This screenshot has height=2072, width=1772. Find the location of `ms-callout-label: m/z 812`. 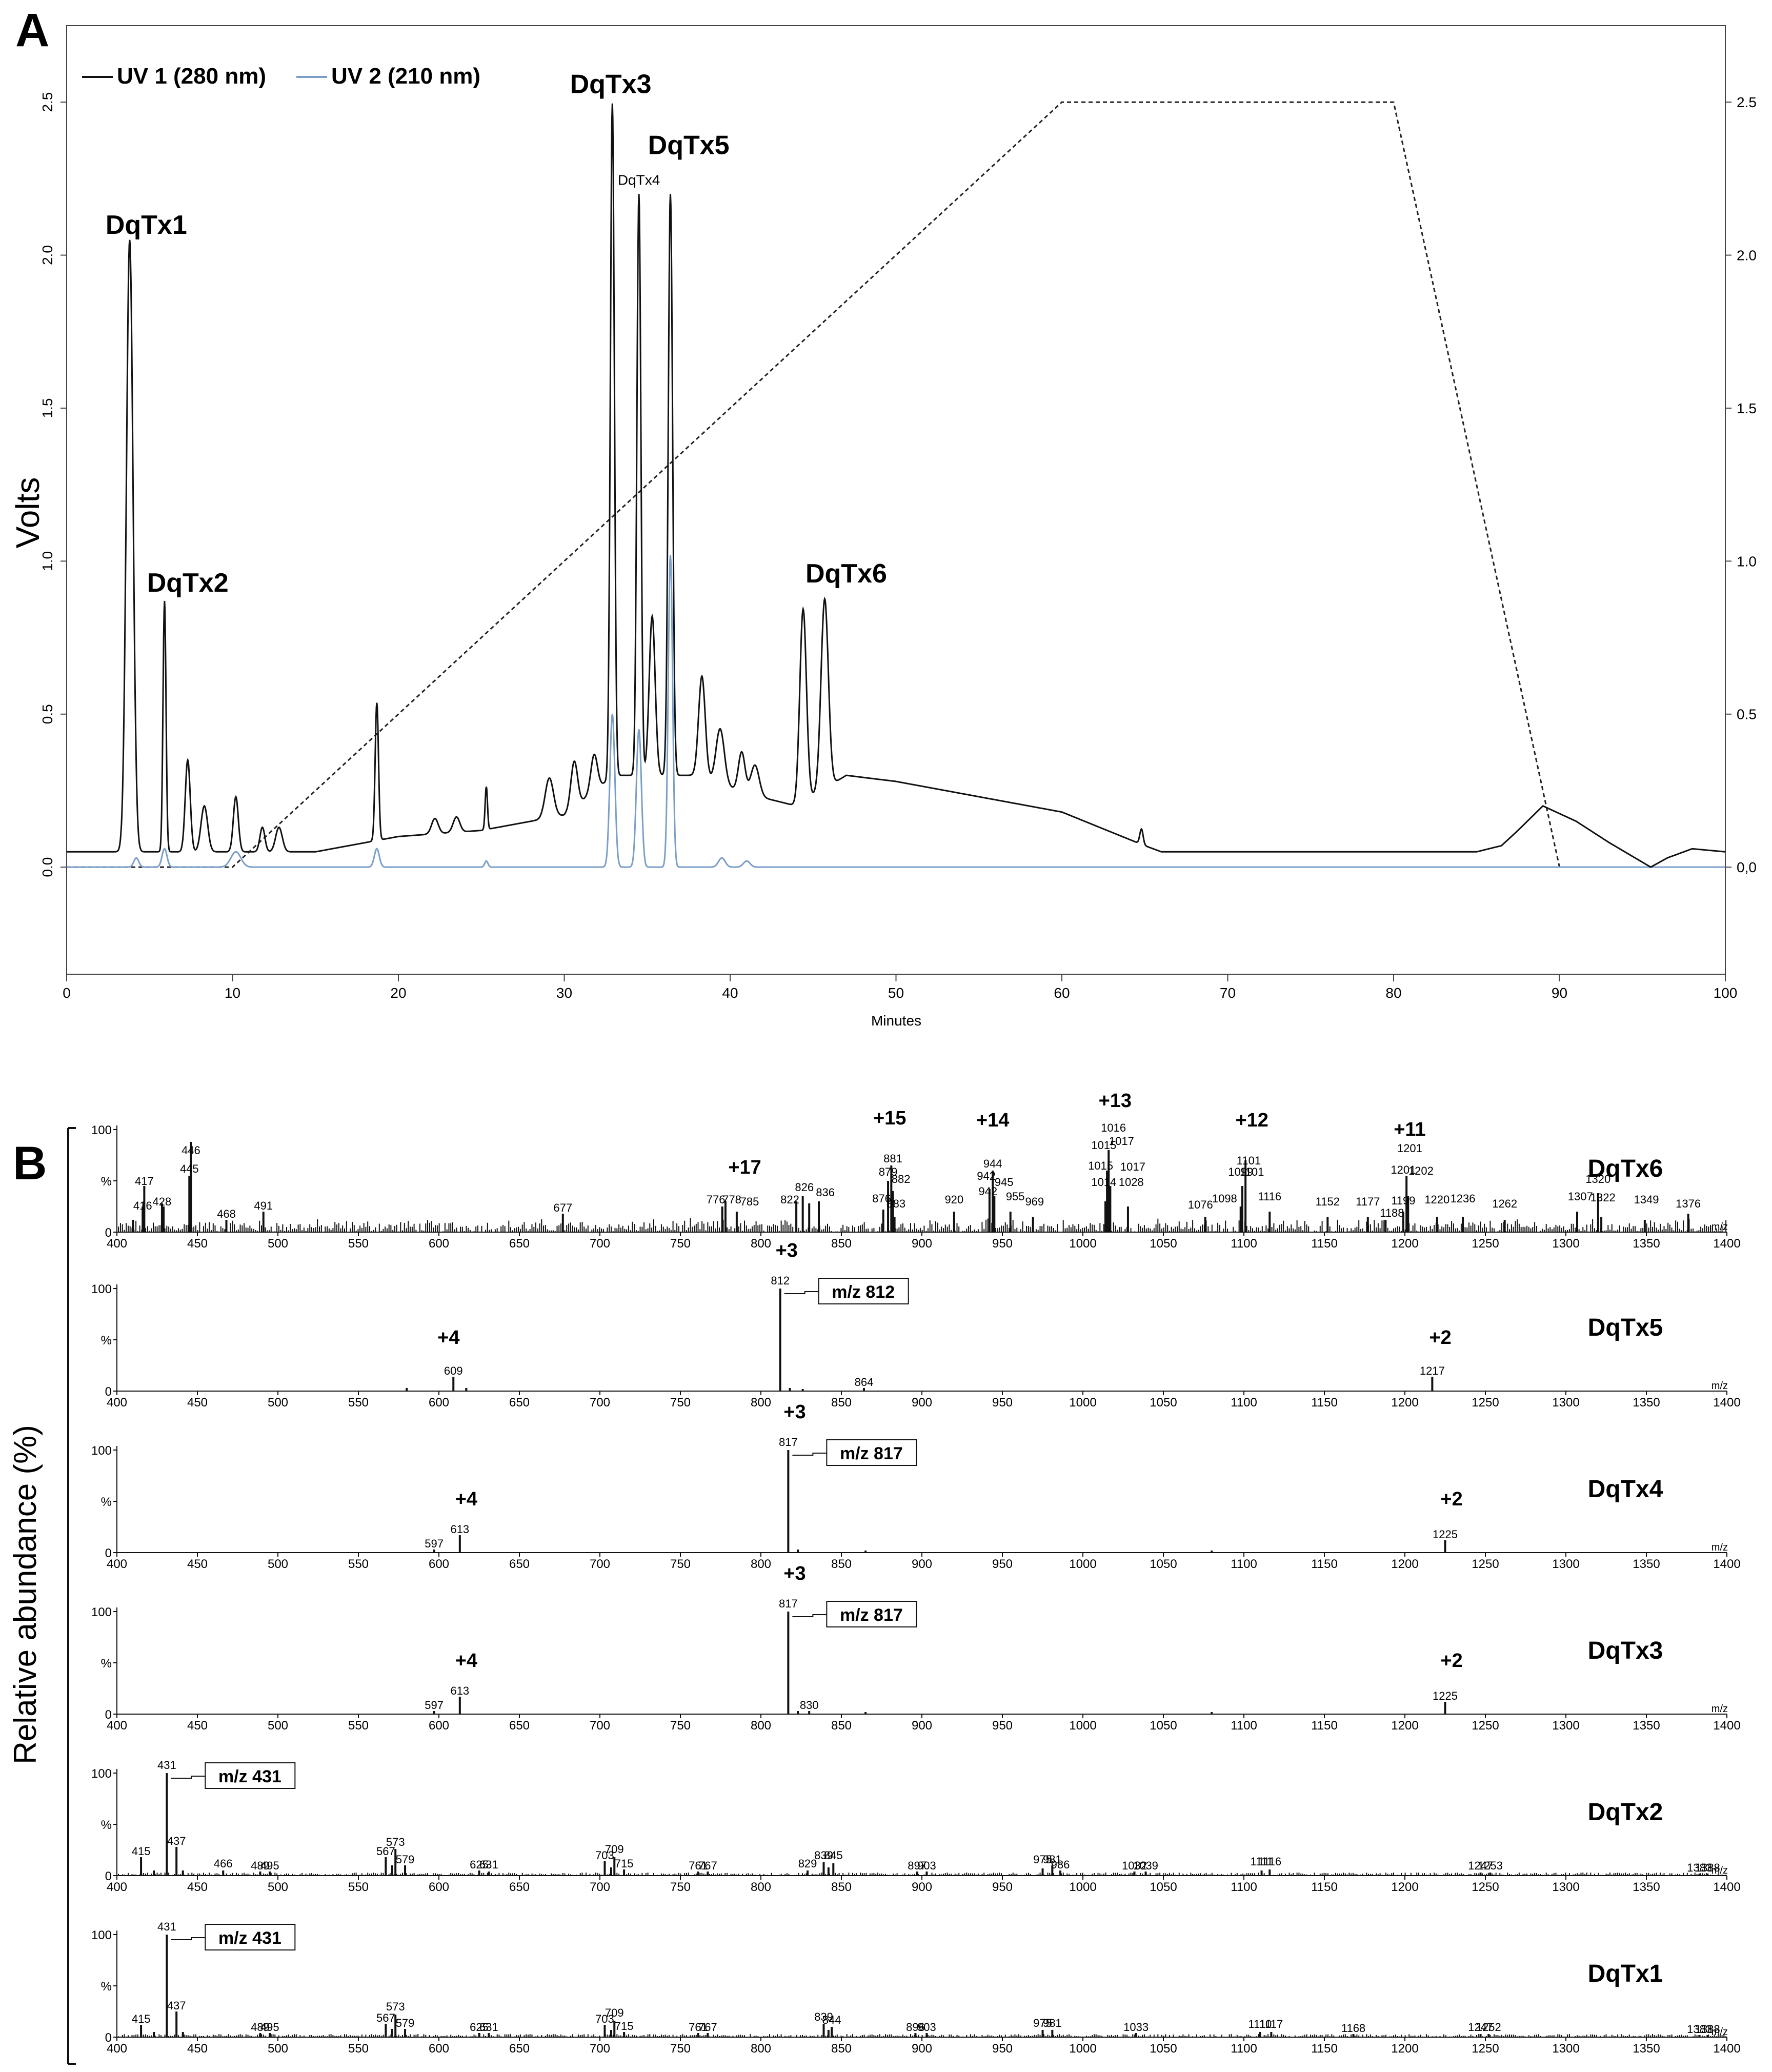

ms-callout-label: m/z 812 is located at coordinates (864, 1292).